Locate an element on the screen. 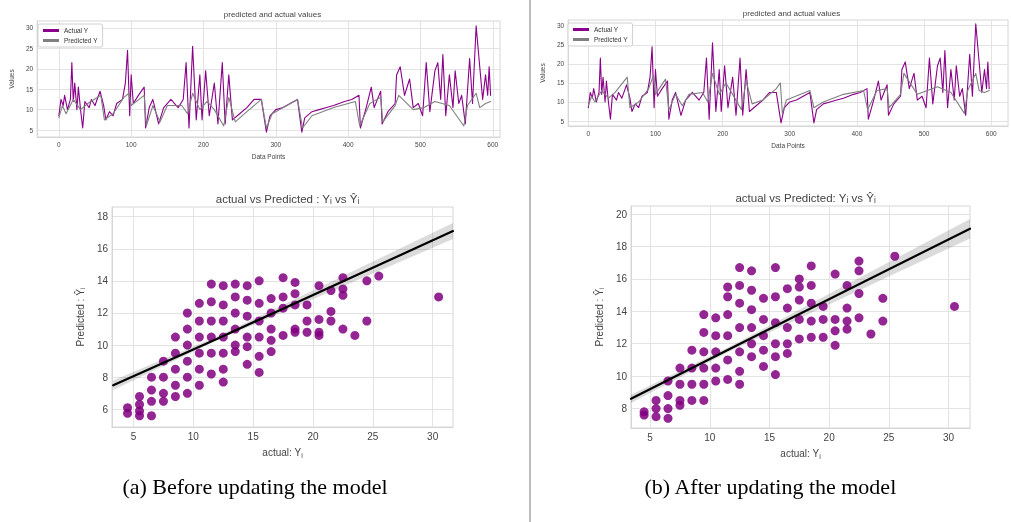  text: (a) Before updating the model is located at coordinates (255, 486).